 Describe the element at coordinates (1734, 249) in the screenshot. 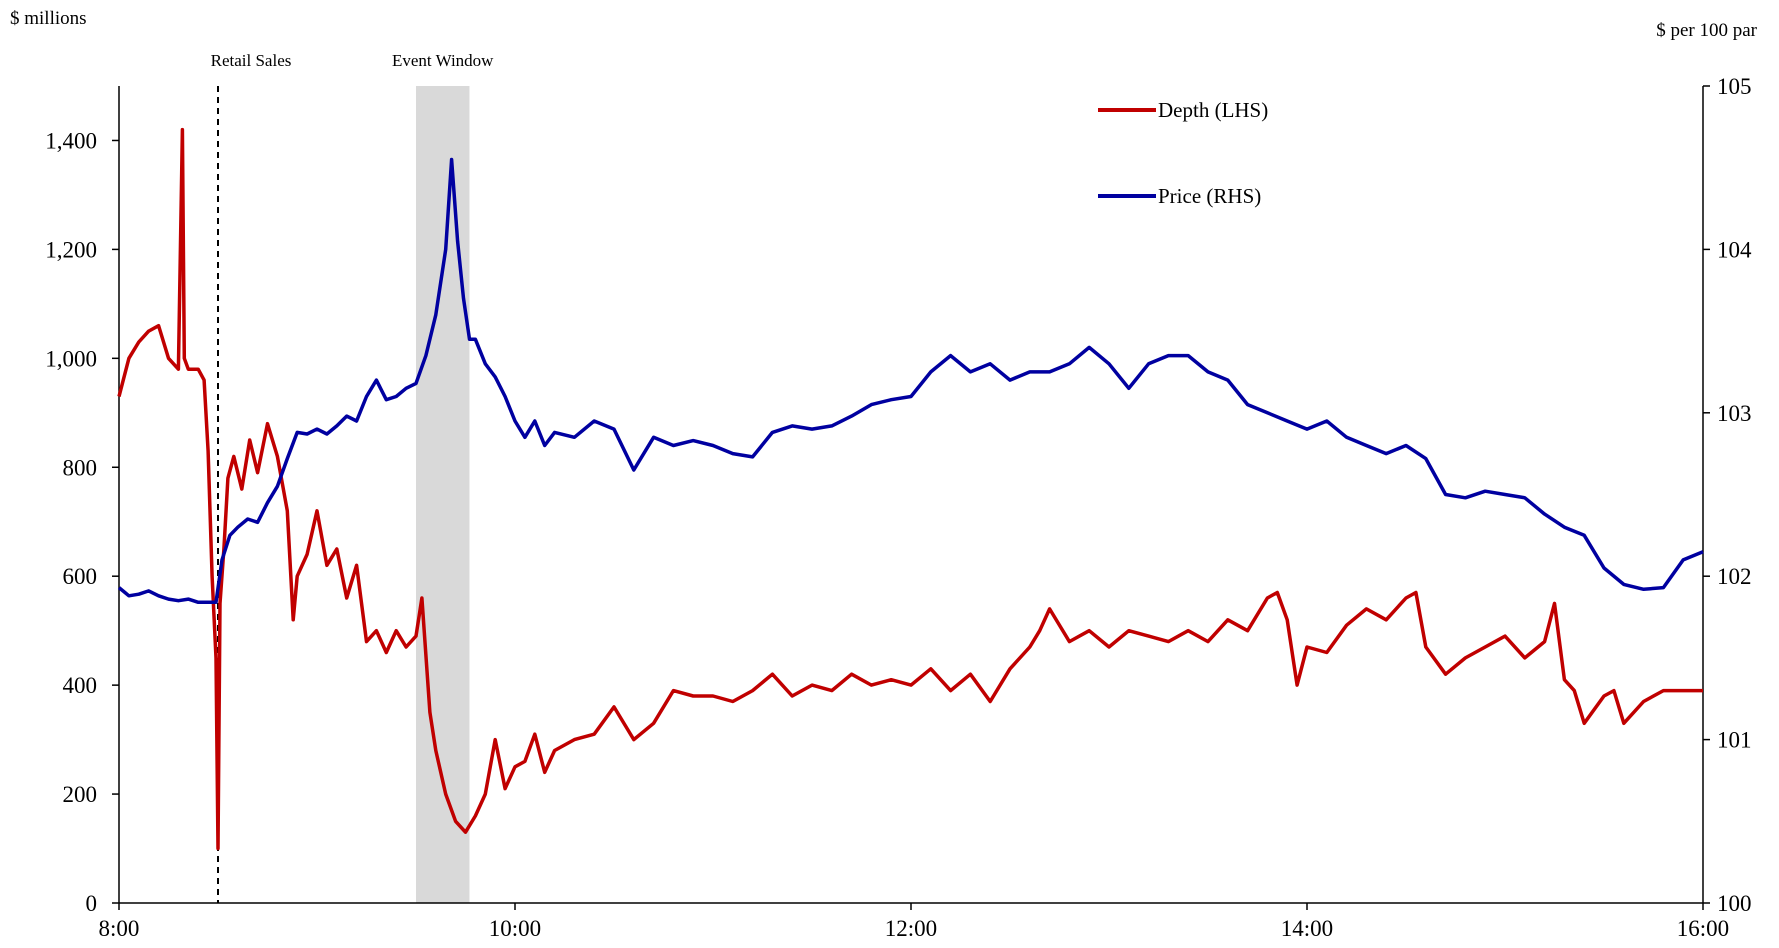

I see `y-right-tick-label: 104` at that location.